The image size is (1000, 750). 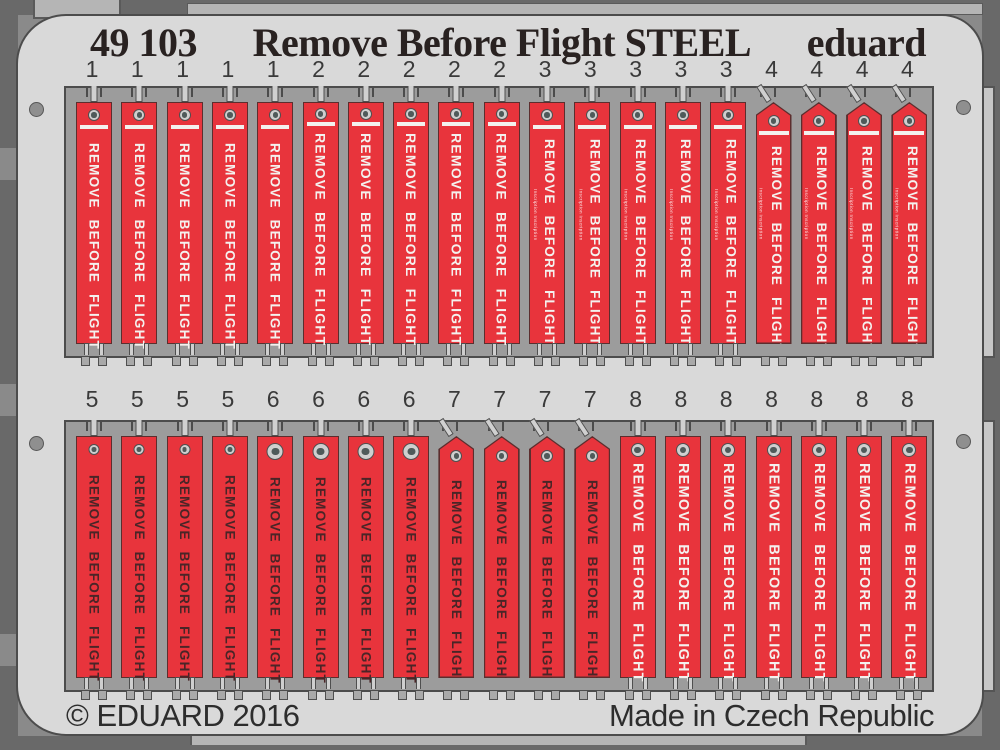 What do you see at coordinates (500, 69) in the screenshot?
I see `tag-number: 2` at bounding box center [500, 69].